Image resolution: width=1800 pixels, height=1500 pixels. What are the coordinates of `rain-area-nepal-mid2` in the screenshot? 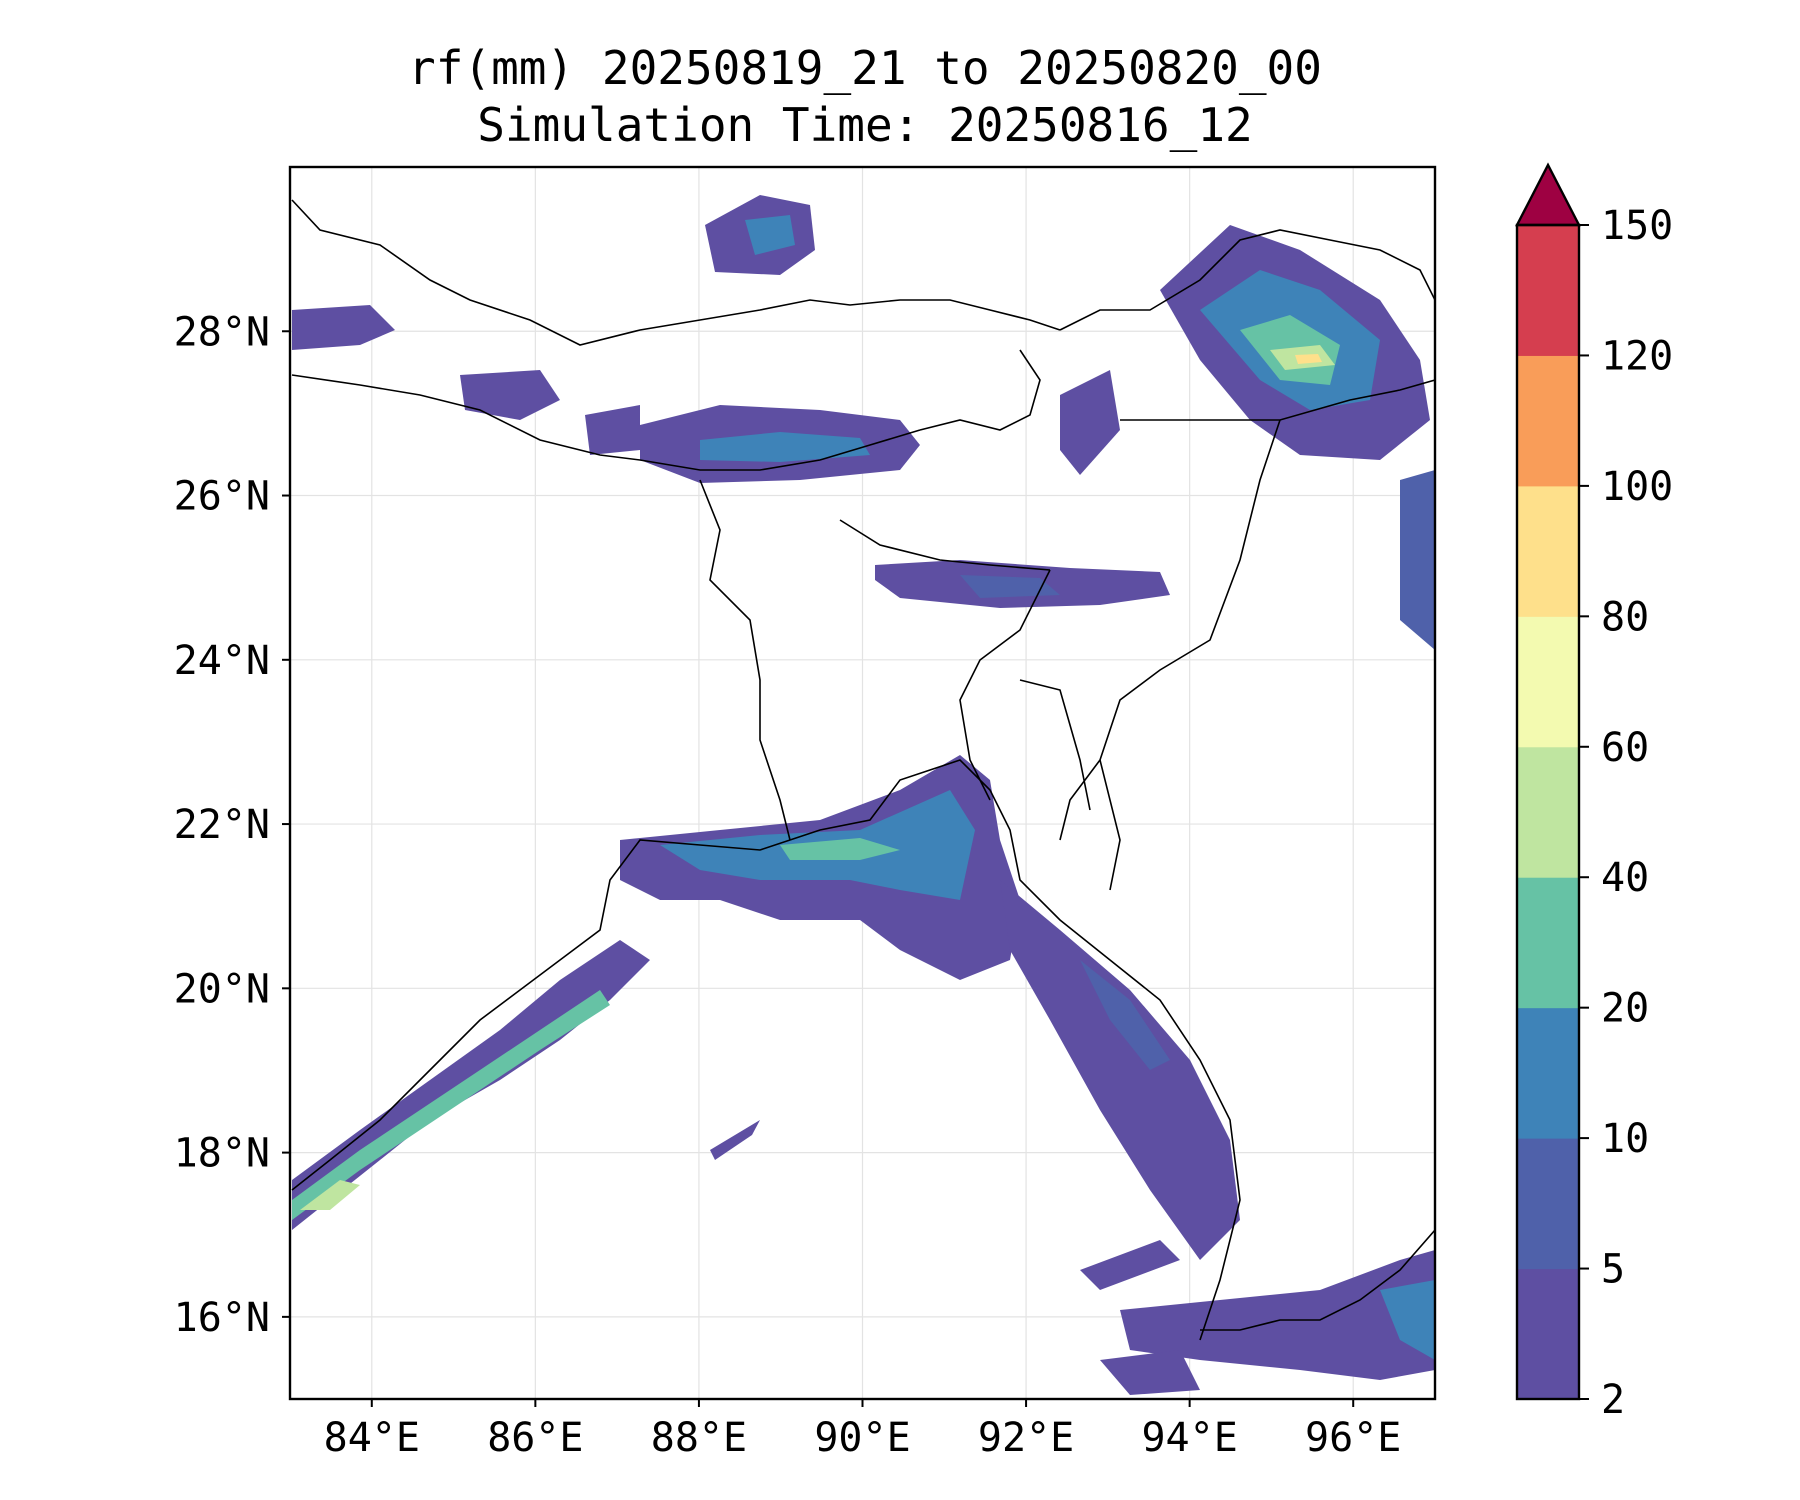 It's located at (612, 430).